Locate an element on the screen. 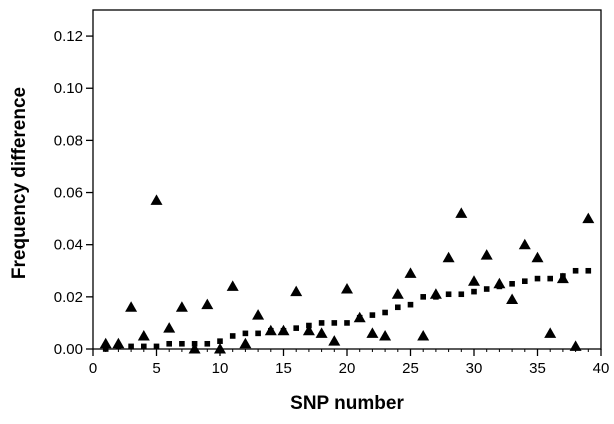 This screenshot has height=424, width=614. y-tick-label: 0.10 is located at coordinates (68, 88).